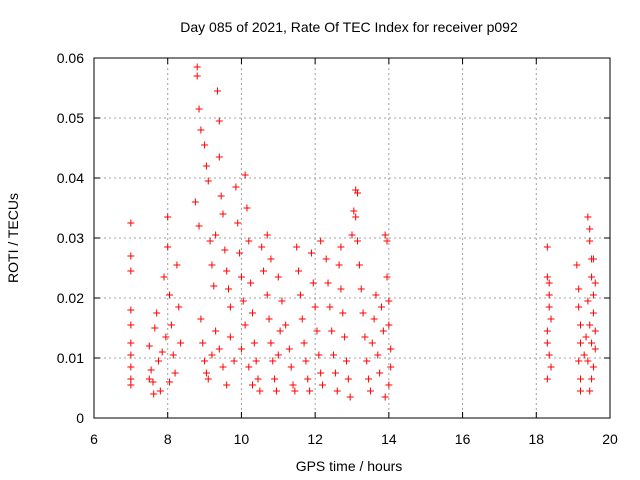 This screenshot has height=480, width=640. Describe the element at coordinates (168, 439) in the screenshot. I see `x-tick-label: 8` at that location.